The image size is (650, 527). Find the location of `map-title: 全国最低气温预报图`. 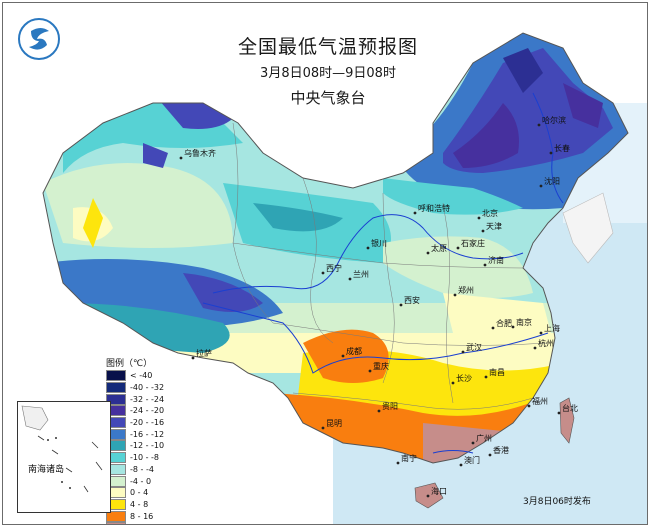

map-title: 全国最低气温预报图 is located at coordinates (327, 47).